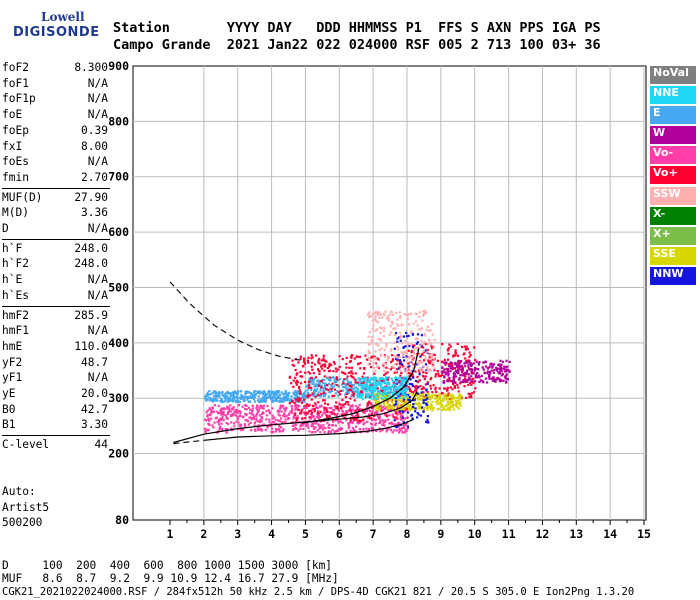 This screenshot has height=600, width=700. Describe the element at coordinates (56, 188) in the screenshot. I see `param-separator` at that location.